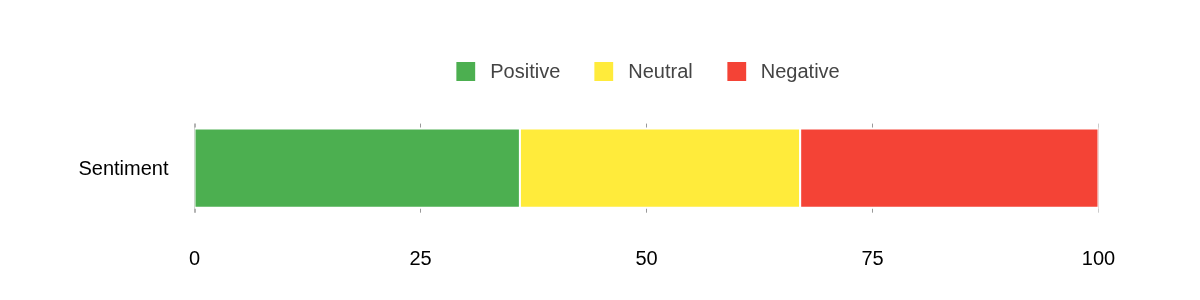  What do you see at coordinates (872, 257) in the screenshot?
I see `x-tick-label: 75` at bounding box center [872, 257].